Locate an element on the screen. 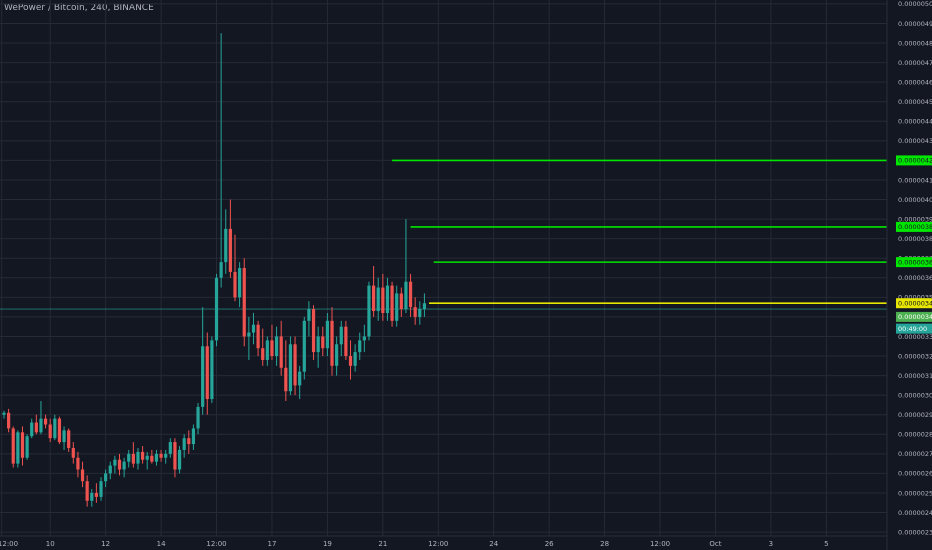  x-tick-label: 14 is located at coordinates (161, 544).